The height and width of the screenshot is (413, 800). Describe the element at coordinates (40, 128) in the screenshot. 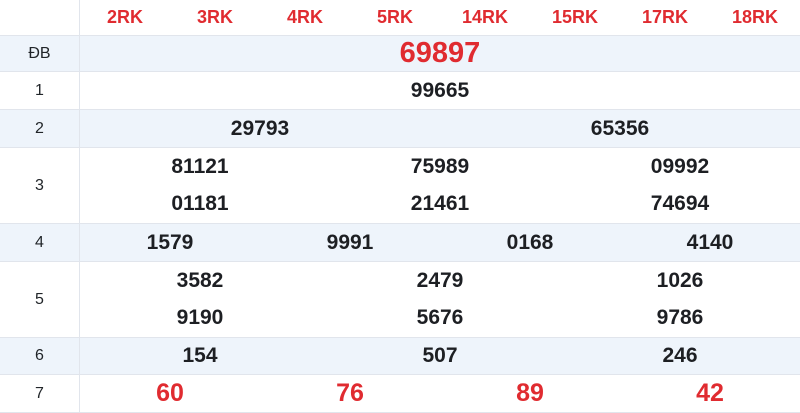

I see `prize-row-label: 2` at that location.